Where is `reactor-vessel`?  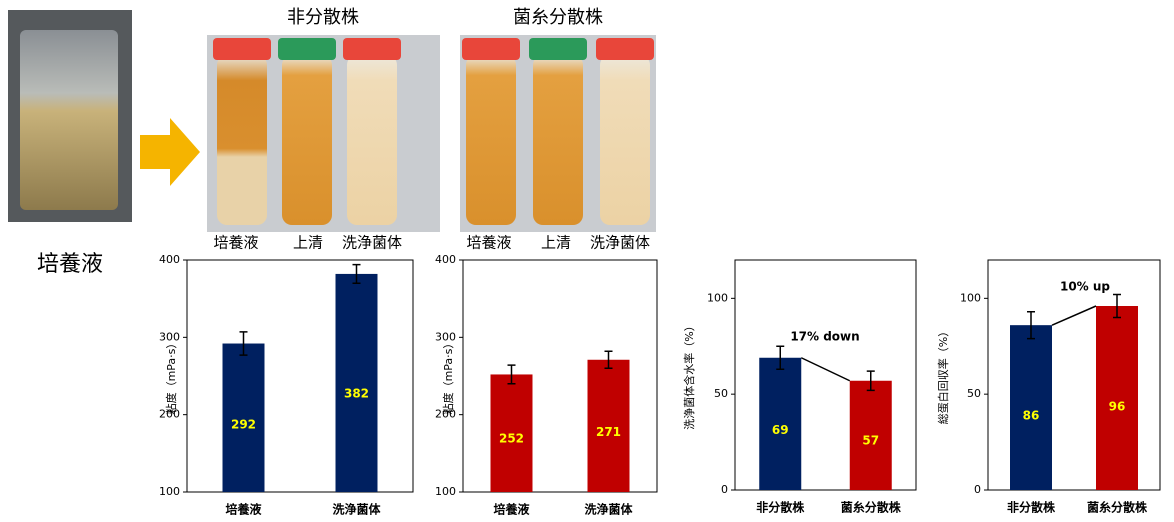 reactor-vessel is located at coordinates (69, 120).